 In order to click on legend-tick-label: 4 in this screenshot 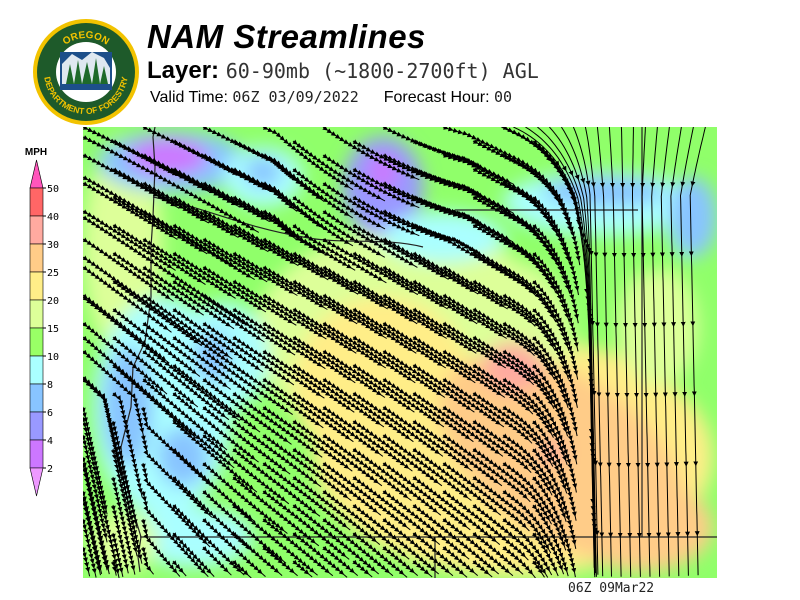, I will do `click(50, 441)`.